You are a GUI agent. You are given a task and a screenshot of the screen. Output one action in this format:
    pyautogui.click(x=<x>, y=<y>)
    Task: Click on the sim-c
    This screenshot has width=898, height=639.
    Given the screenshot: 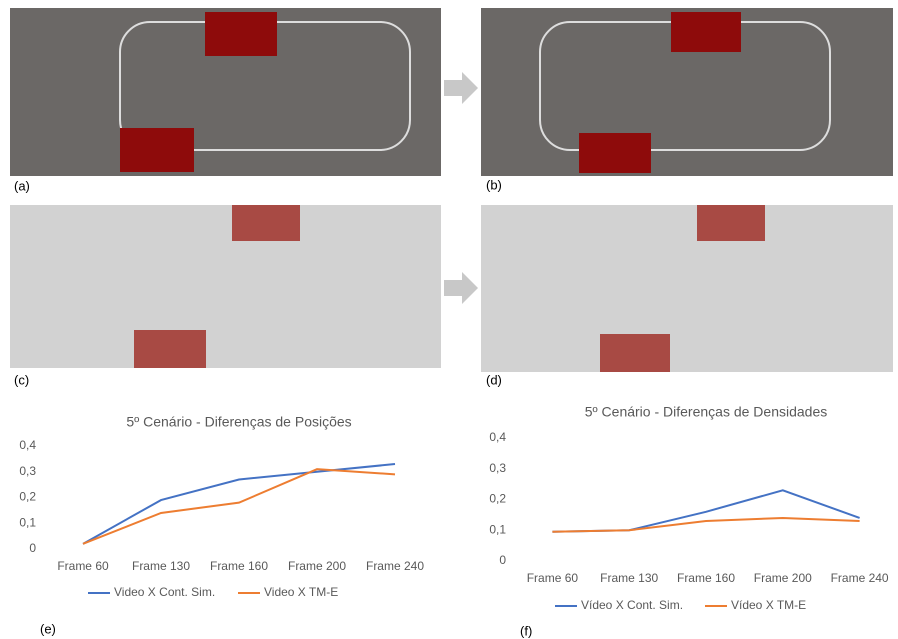 What is the action you would take?
    pyautogui.click(x=225, y=286)
    